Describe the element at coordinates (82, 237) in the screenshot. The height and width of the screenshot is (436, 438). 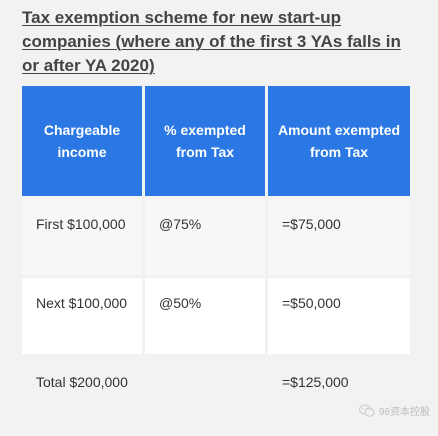
I see `cell-chargeable-income: First $100,000` at that location.